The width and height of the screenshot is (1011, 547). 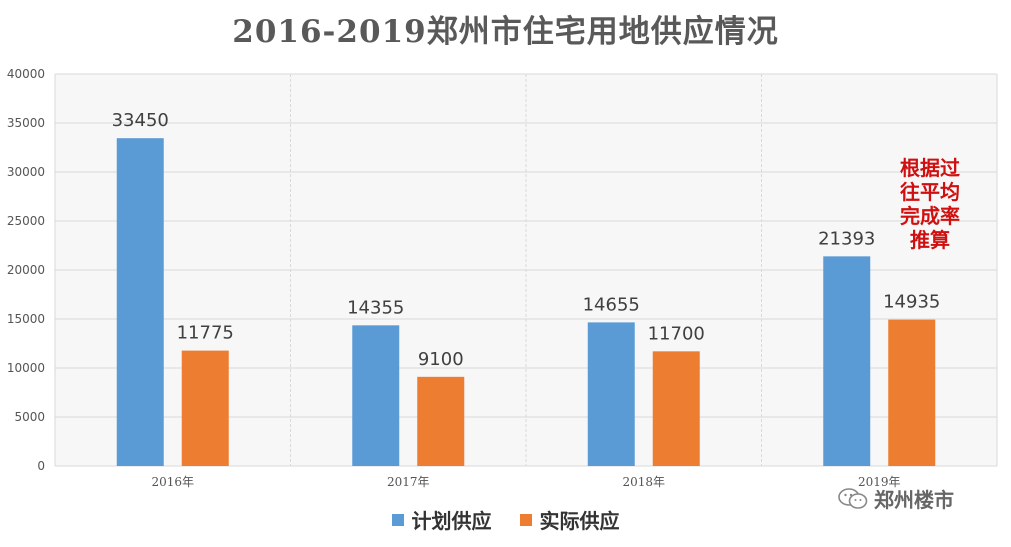 What do you see at coordinates (911, 302) in the screenshot?
I see `data-label: 14935` at bounding box center [911, 302].